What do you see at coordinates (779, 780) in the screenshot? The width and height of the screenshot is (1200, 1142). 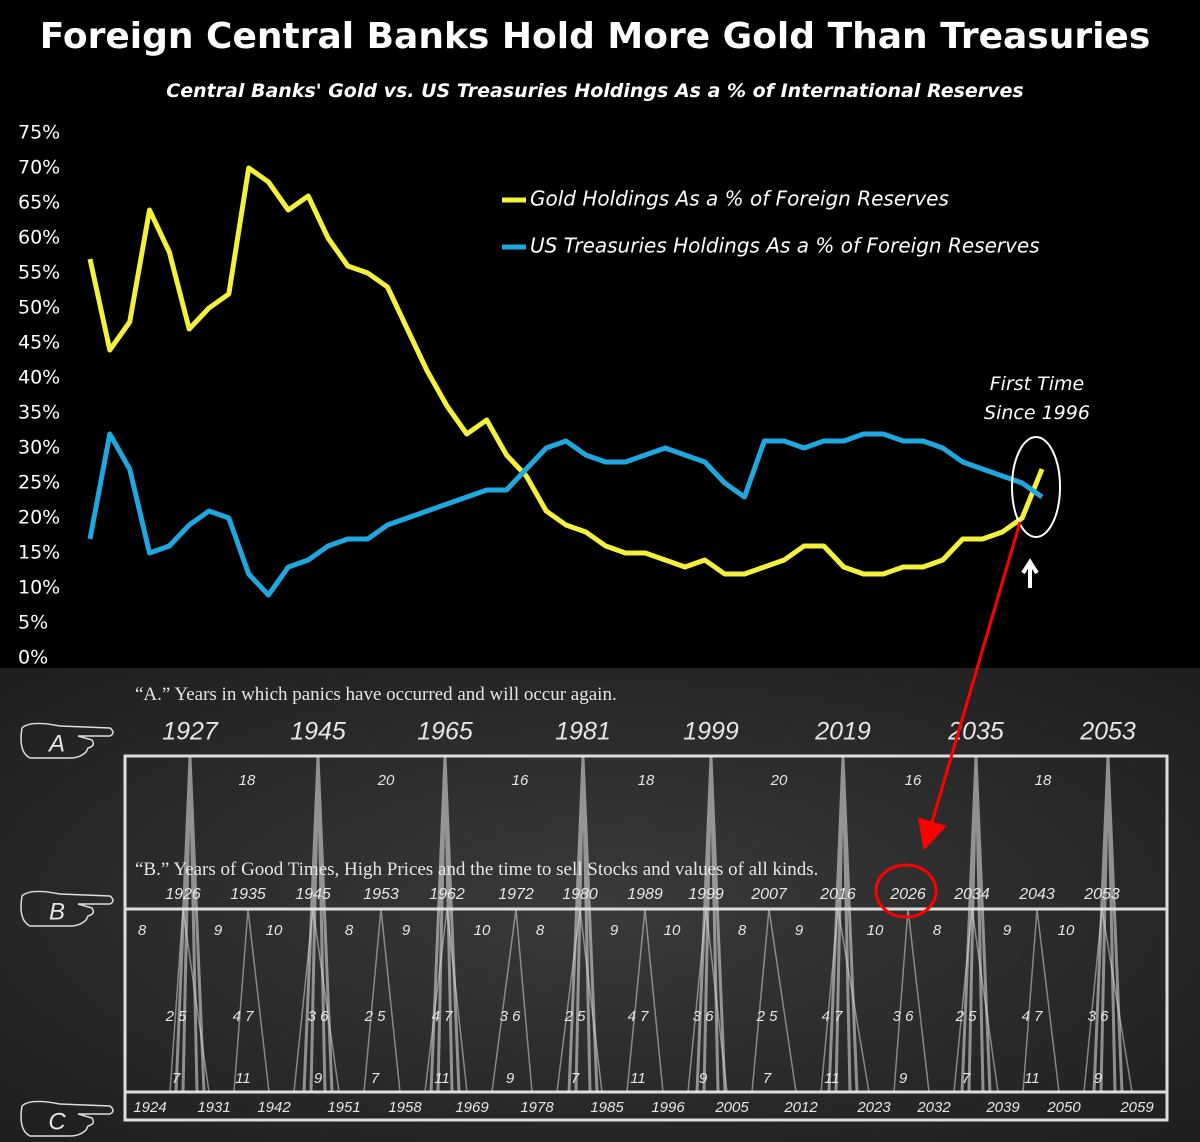 I see `a-interval: 20` at bounding box center [779, 780].